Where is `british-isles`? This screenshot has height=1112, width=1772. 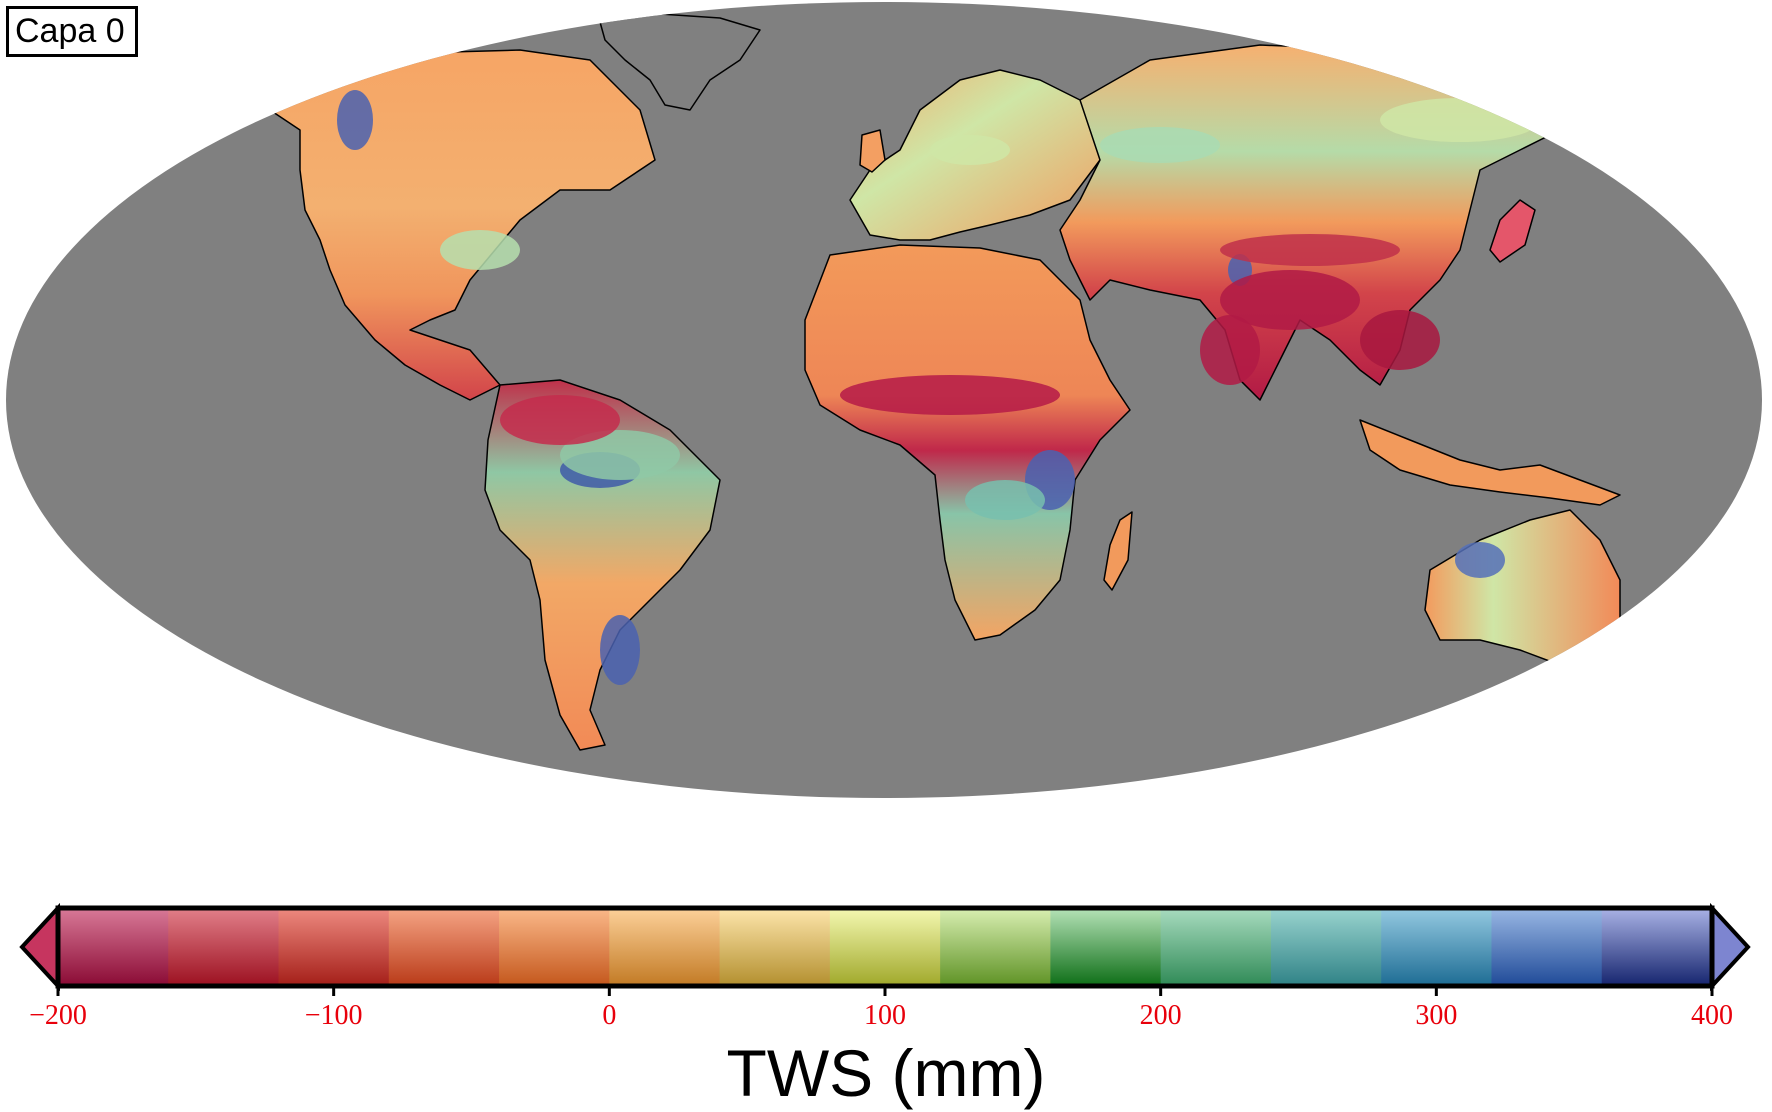 british-isles is located at coordinates (872, 151).